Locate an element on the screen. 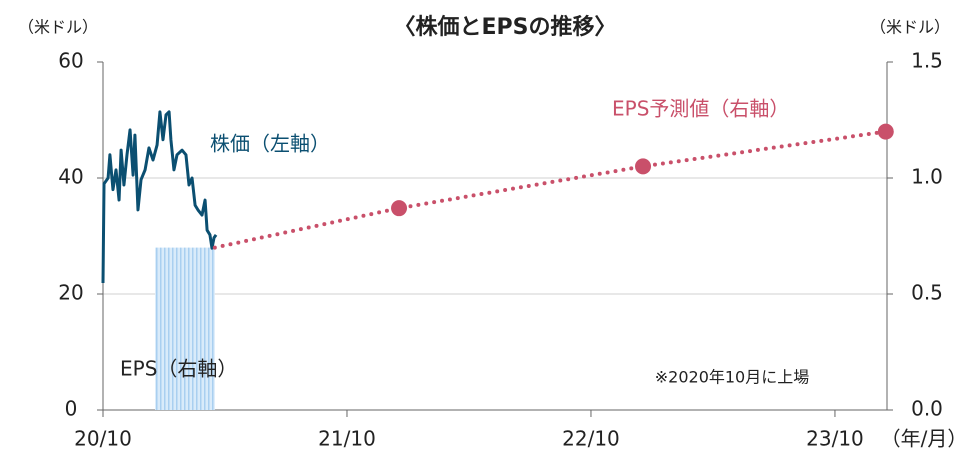 The width and height of the screenshot is (973, 456). annotation: ※2020年10月に上場 is located at coordinates (732, 377).